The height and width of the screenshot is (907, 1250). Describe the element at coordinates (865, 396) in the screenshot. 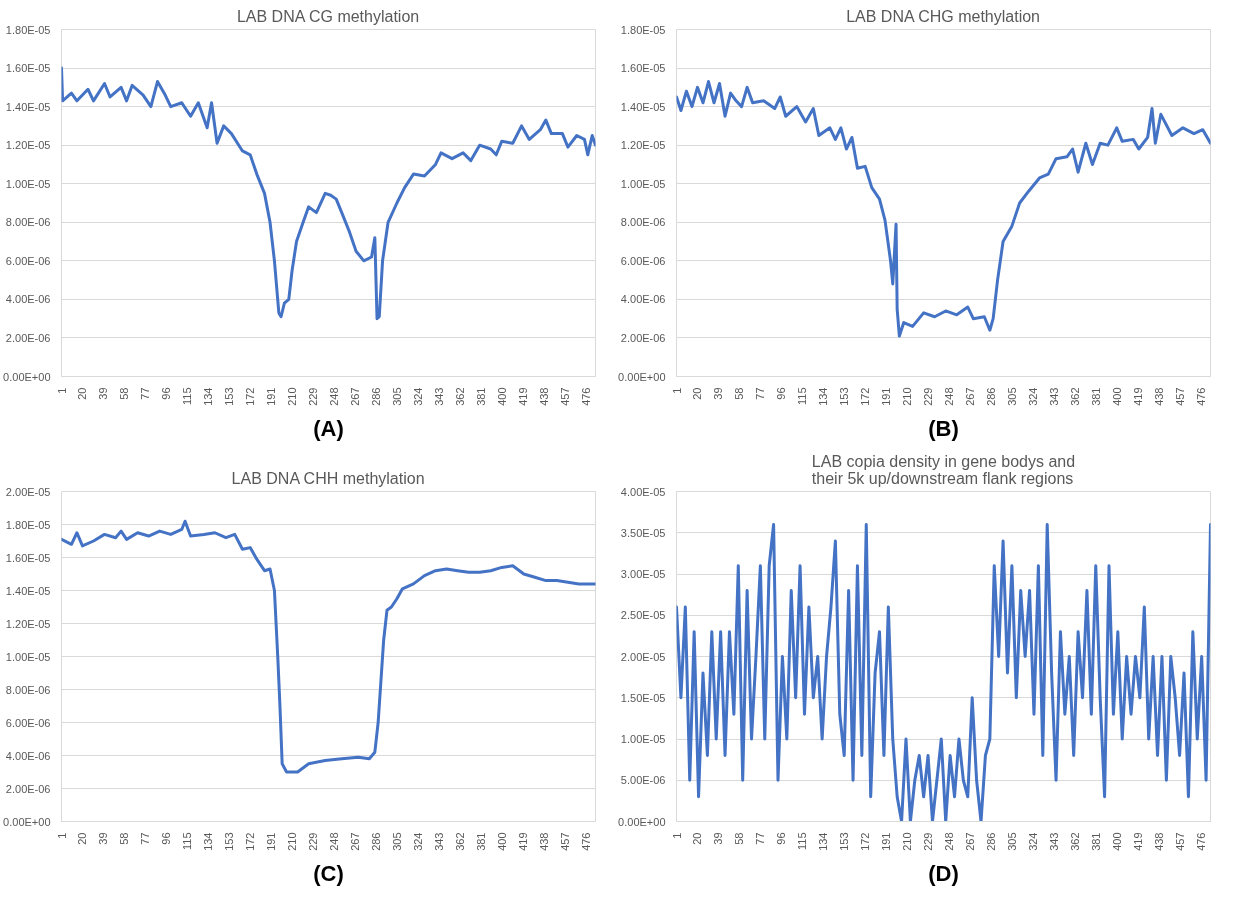

I see `x-tick-label: 172` at that location.